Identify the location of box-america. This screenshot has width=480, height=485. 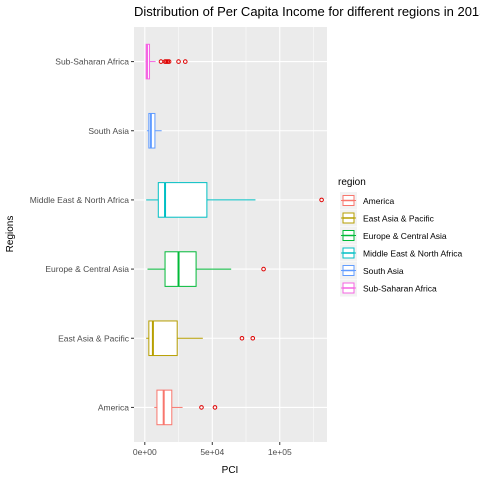
(186, 407).